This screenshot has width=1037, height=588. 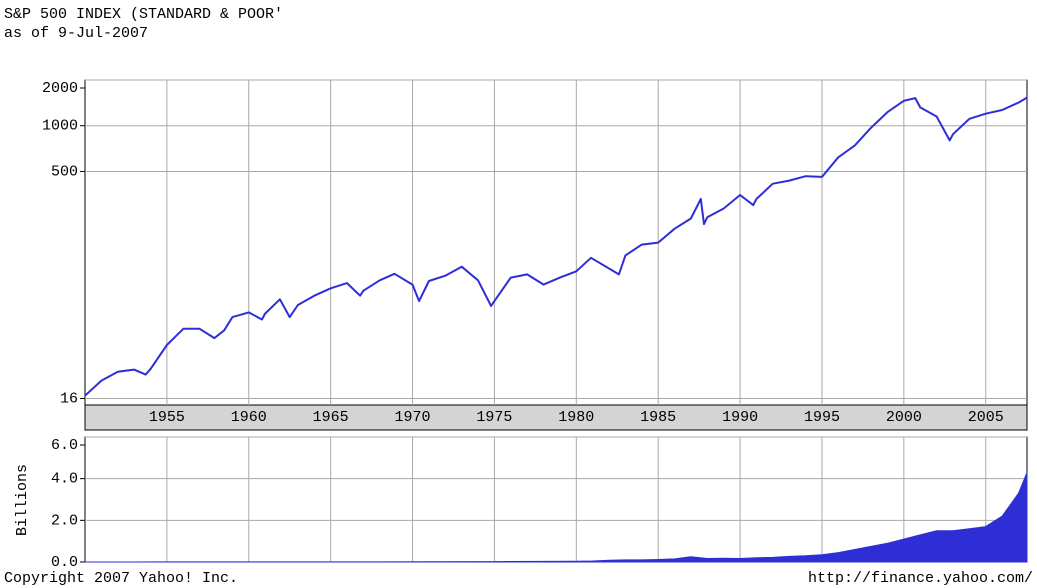 What do you see at coordinates (60, 88) in the screenshot?
I see `y-tick-label: 2000` at bounding box center [60, 88].